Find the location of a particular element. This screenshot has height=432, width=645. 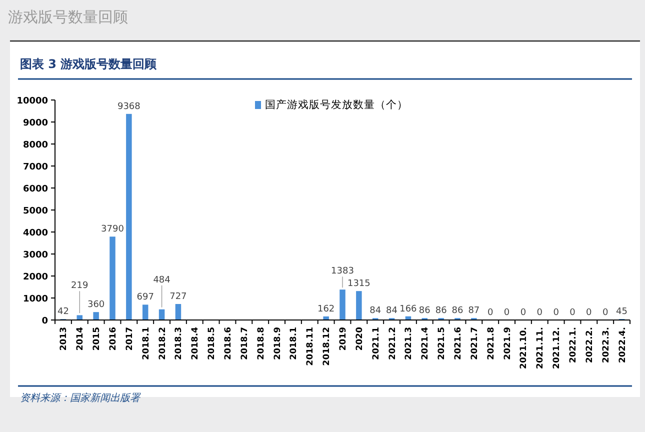

x-tick-label: 2021.3 is located at coordinates (409, 343).